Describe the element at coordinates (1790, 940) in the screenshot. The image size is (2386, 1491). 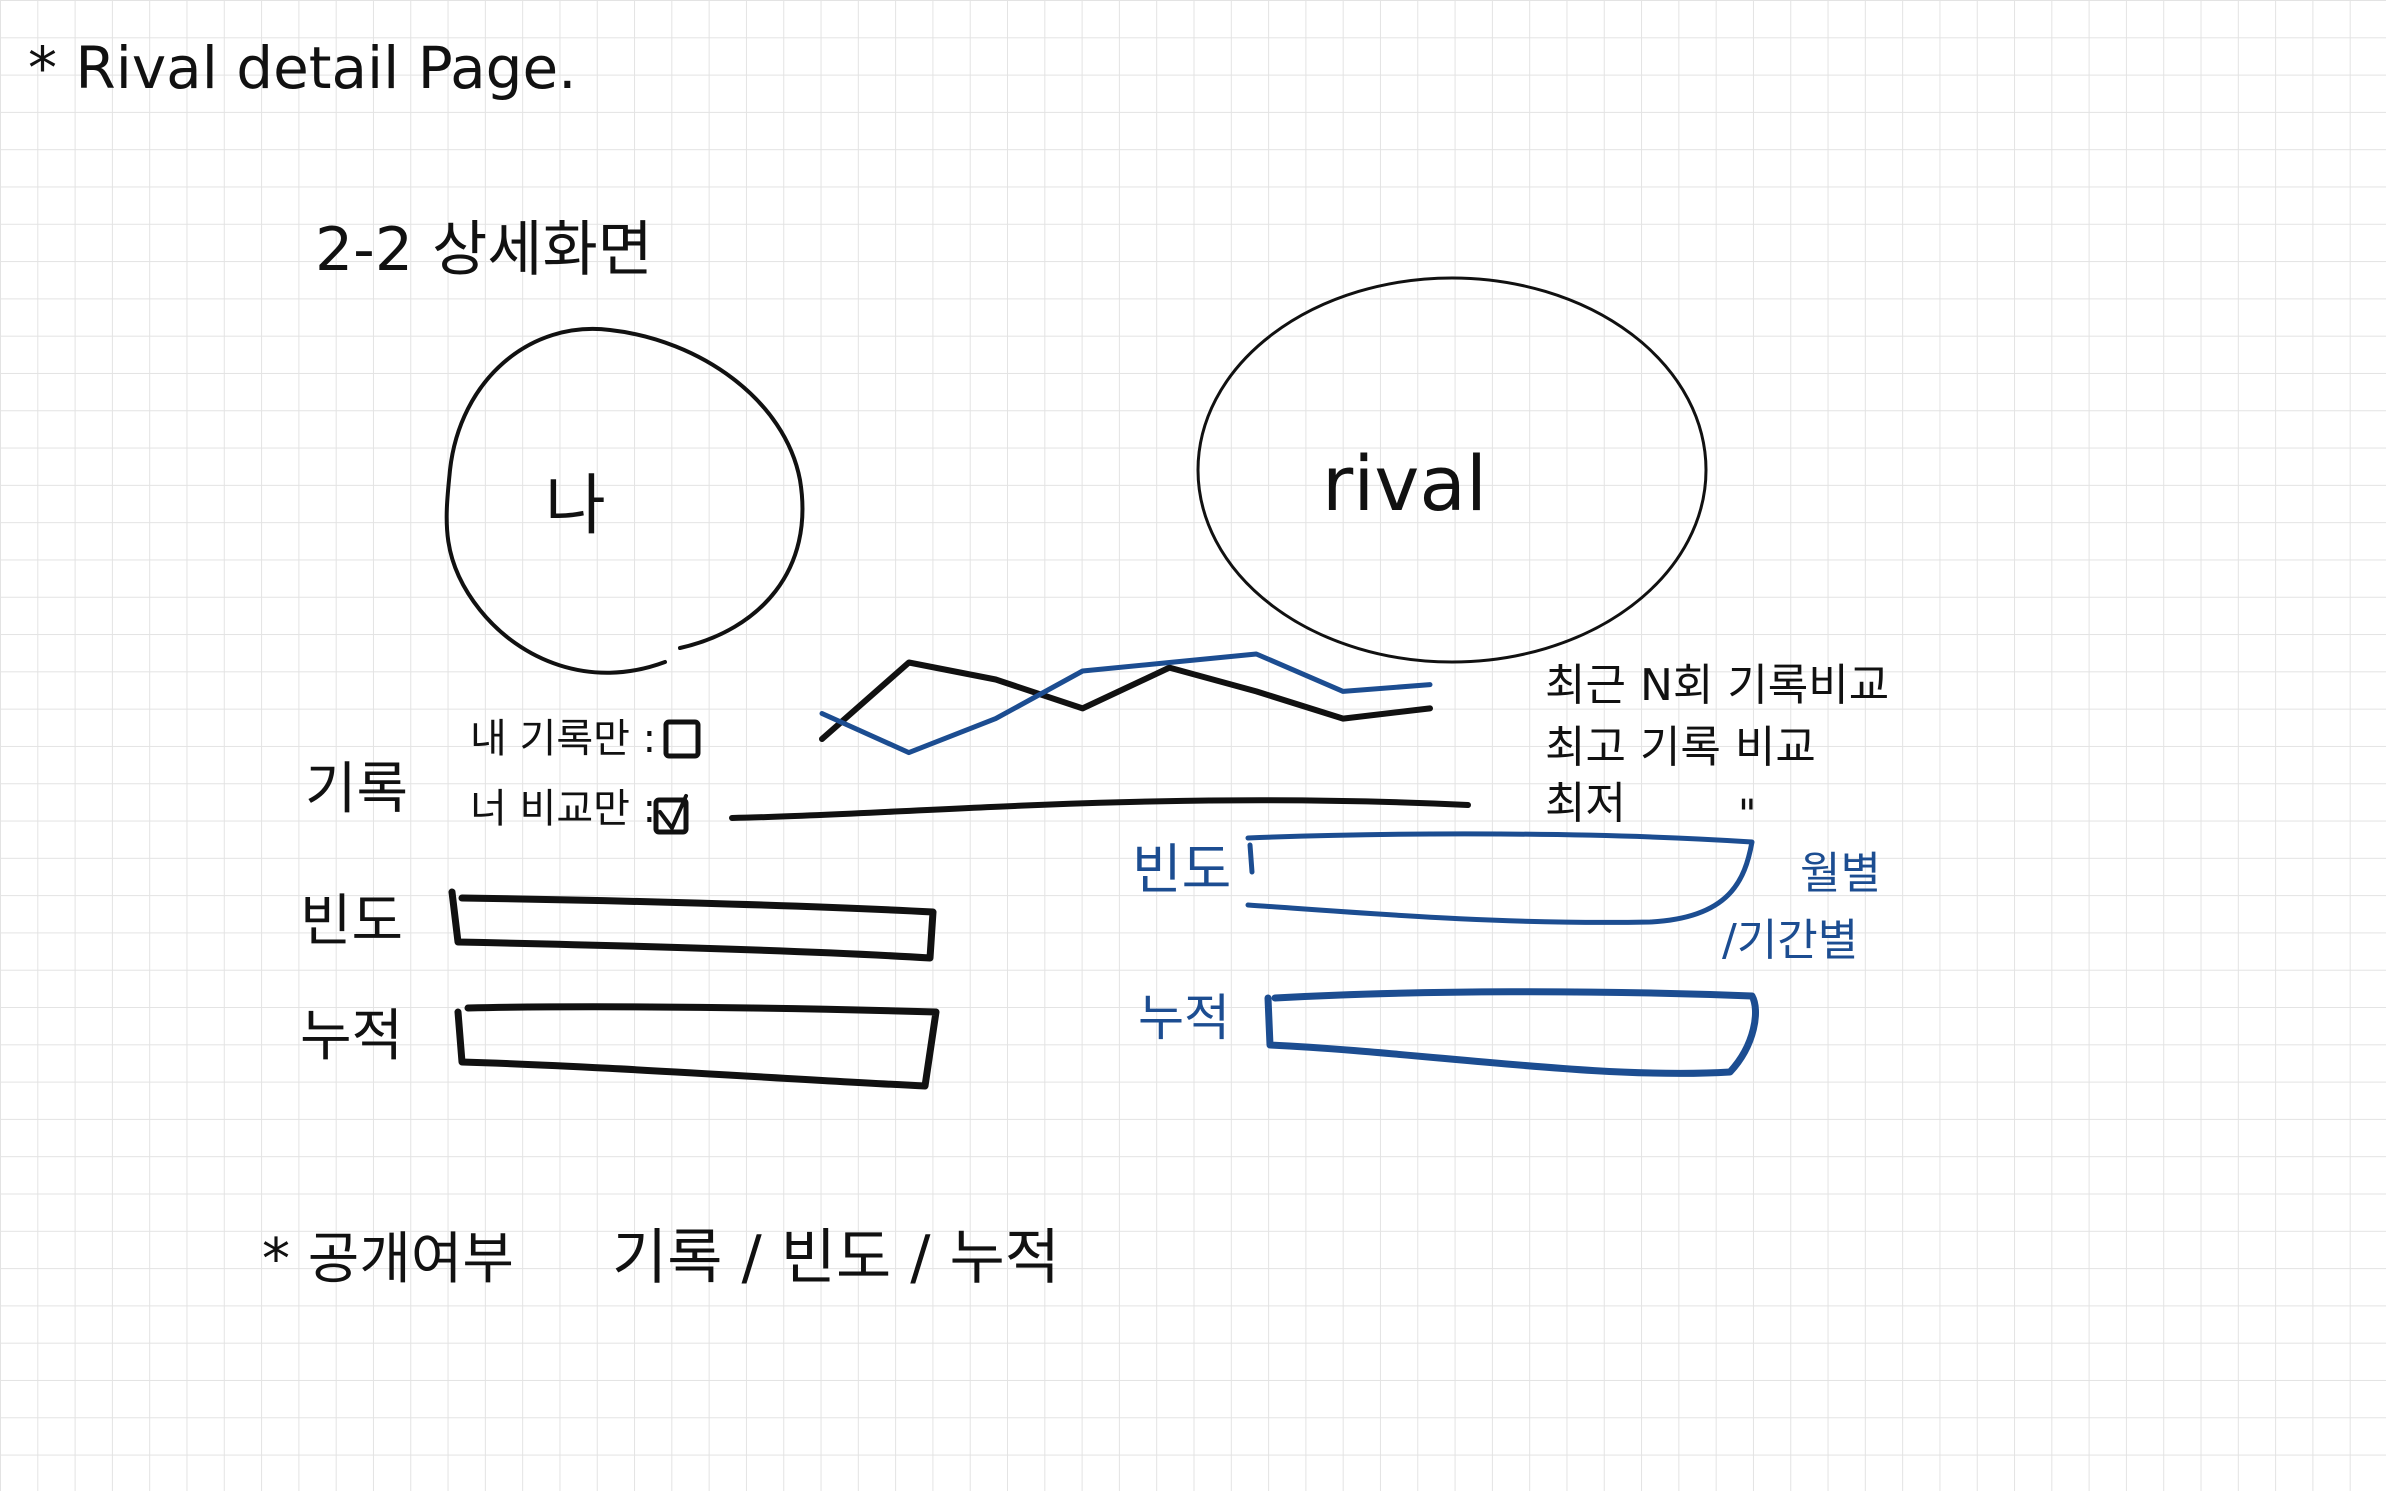
I see `right-frequency-note-period: /기간별` at that location.